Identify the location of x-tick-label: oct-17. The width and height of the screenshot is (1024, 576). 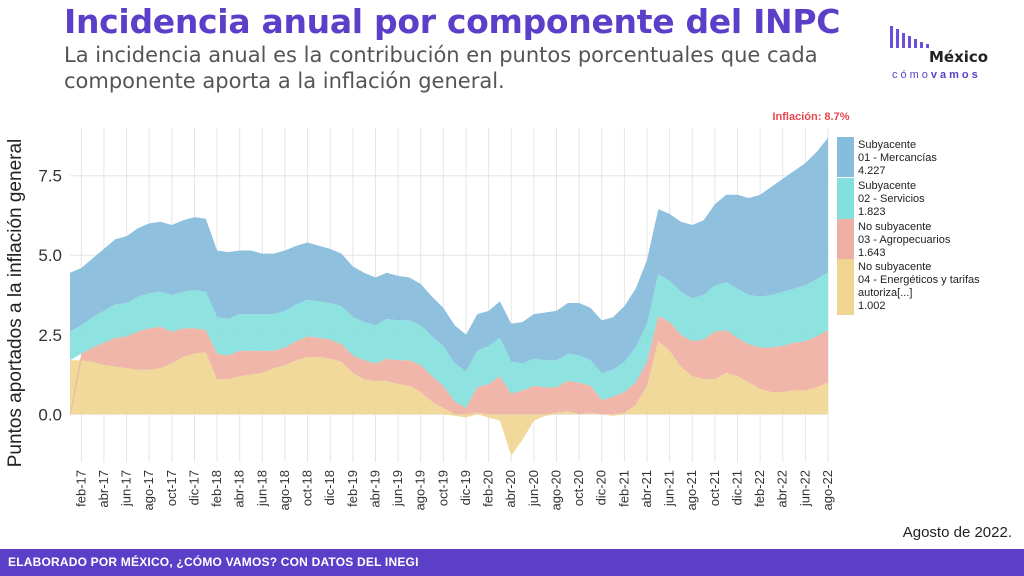
(171, 488).